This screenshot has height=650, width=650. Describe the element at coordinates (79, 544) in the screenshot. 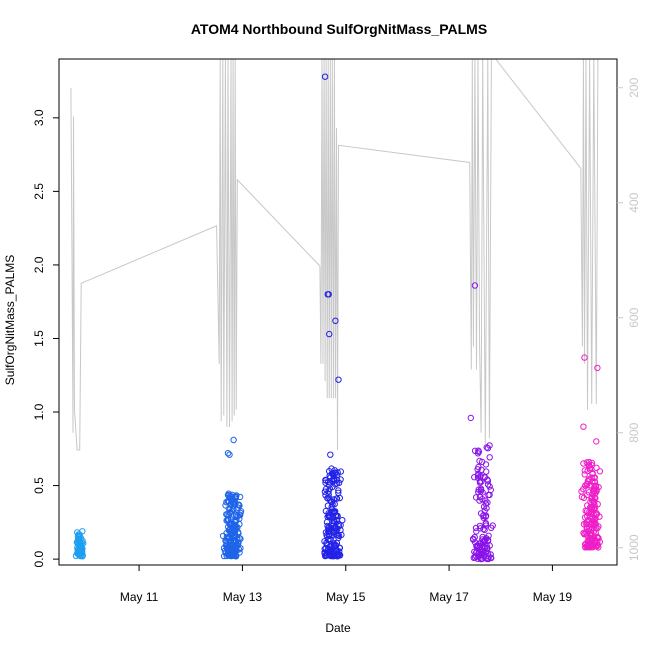

I see `series-1-points` at that location.